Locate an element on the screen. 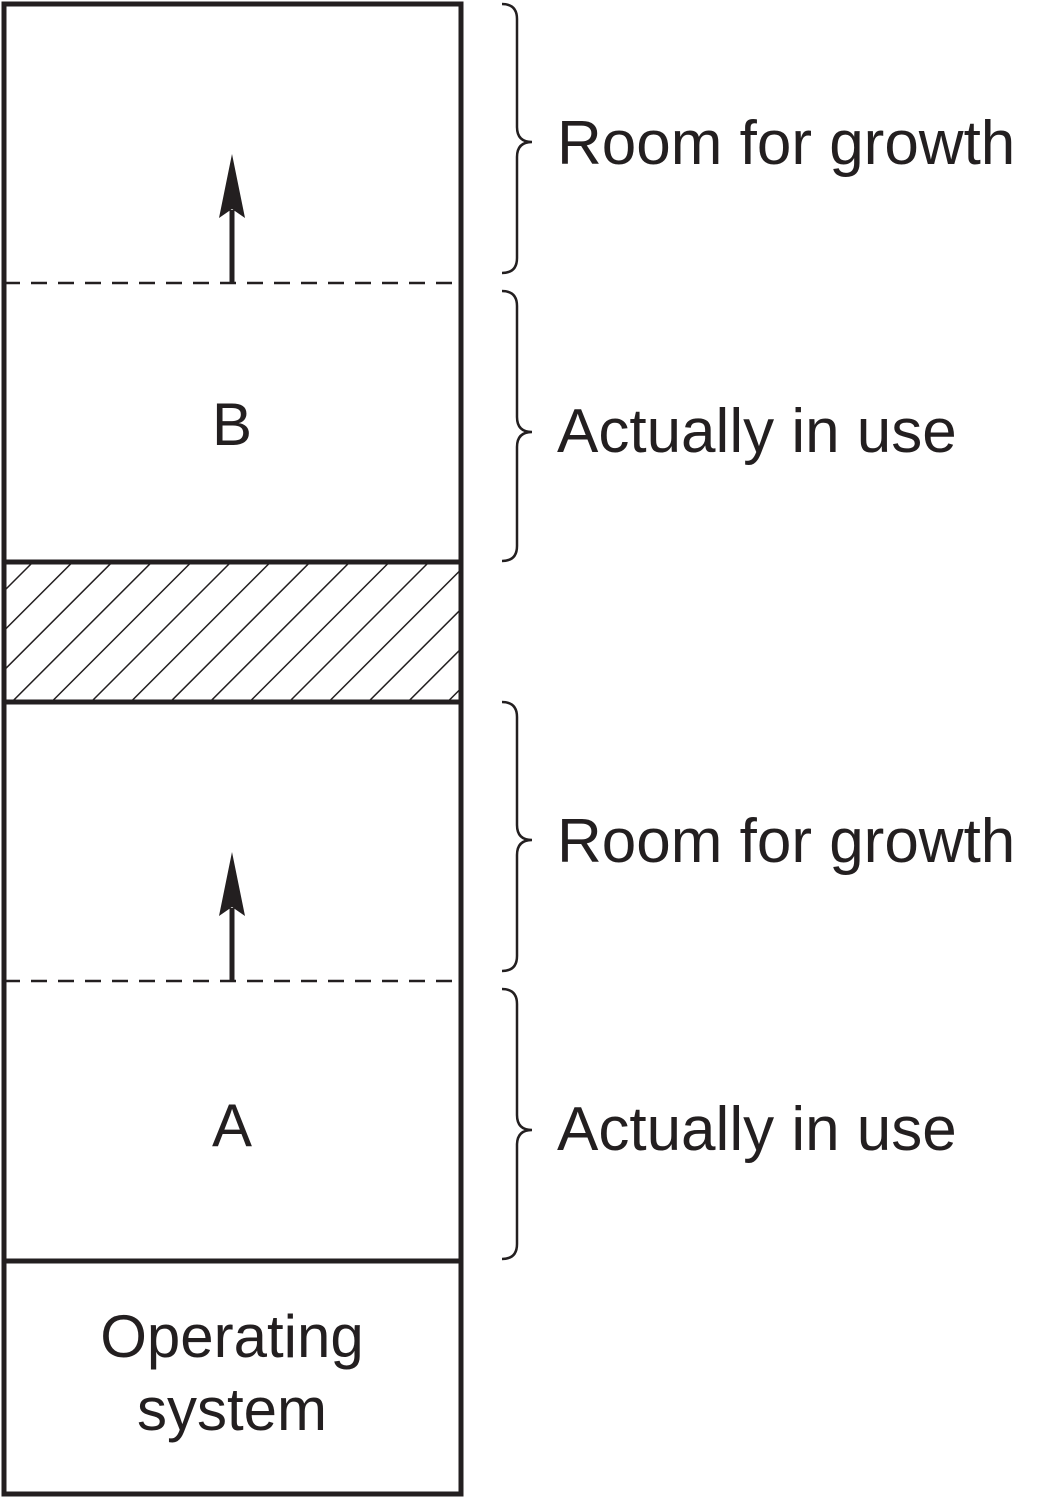 The height and width of the screenshot is (1498, 1039). operating-system-label-line1: Operating is located at coordinates (232, 1336).